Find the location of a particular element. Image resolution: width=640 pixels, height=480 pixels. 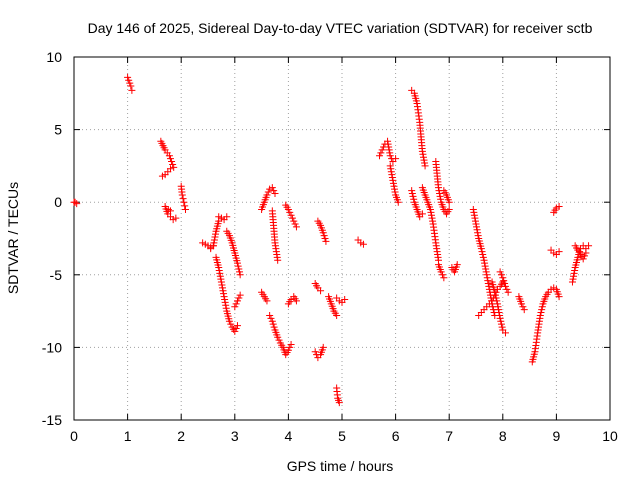

x-tick-label: 5 is located at coordinates (342, 436).